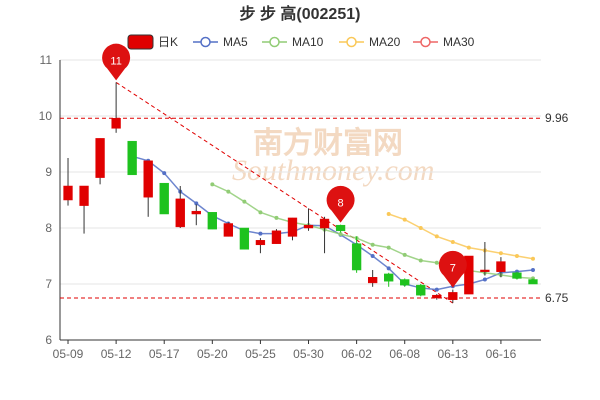 This screenshot has width=600, height=400. Describe the element at coordinates (459, 42) in the screenshot. I see `legend-label: MA30` at that location.